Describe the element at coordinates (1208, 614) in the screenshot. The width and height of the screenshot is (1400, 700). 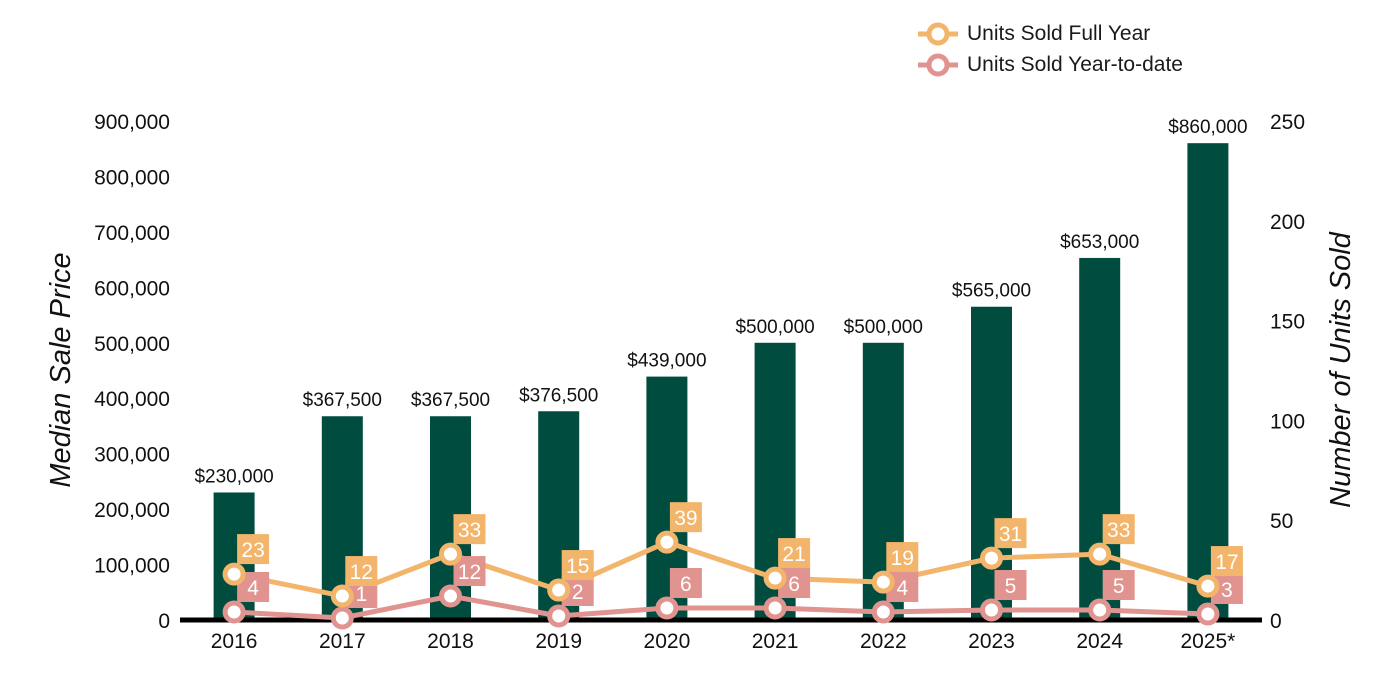
I see `point-ytd-2025` at that location.